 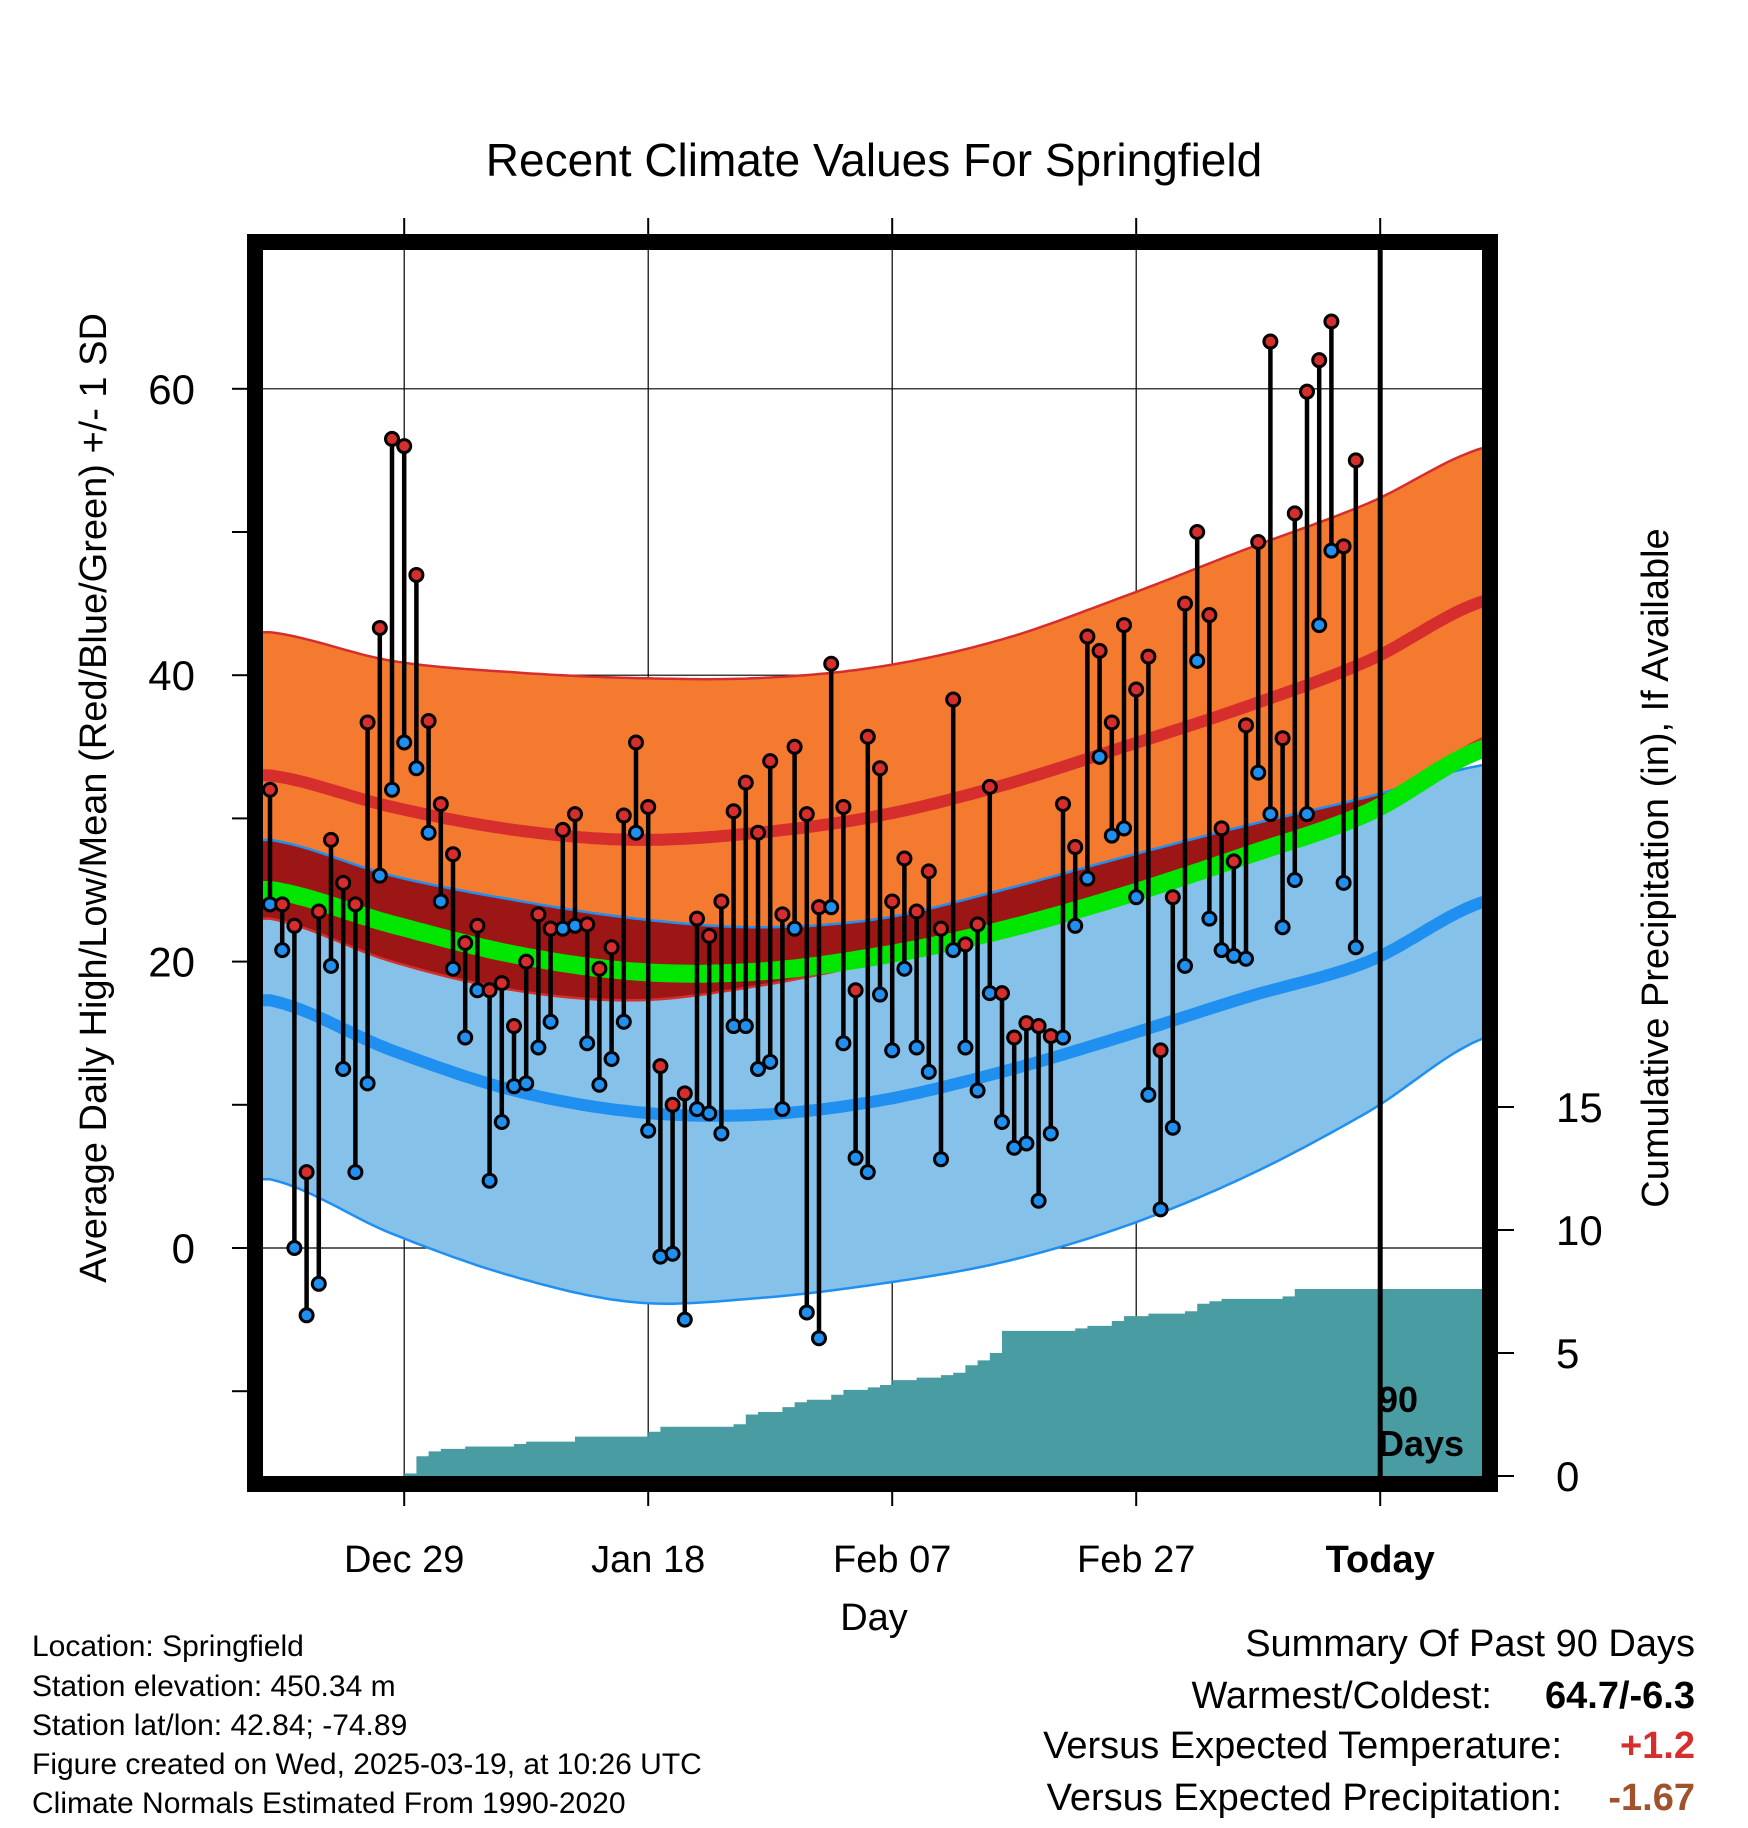 What do you see at coordinates (1302, 1746) in the screenshot?
I see `summary-temp-label: Versus Expected Temperature:` at bounding box center [1302, 1746].